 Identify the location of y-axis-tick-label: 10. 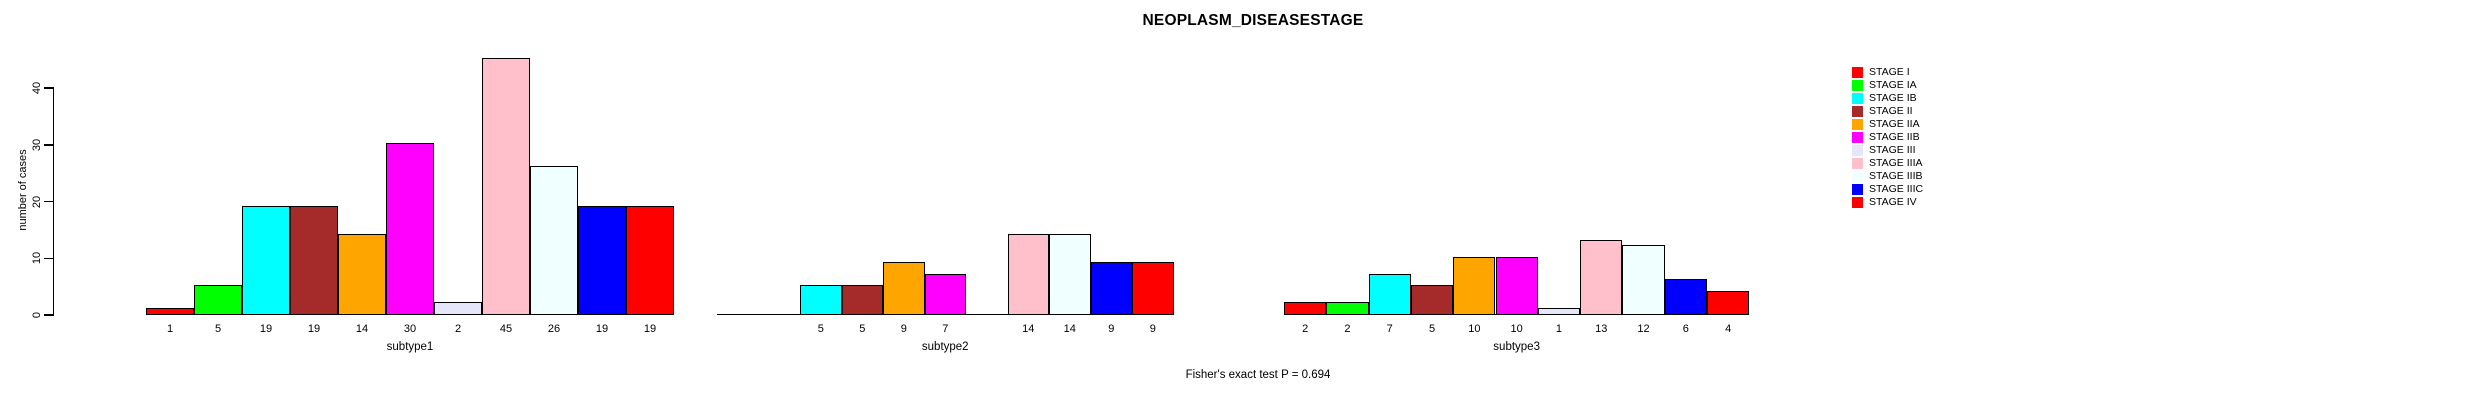
(37, 258).